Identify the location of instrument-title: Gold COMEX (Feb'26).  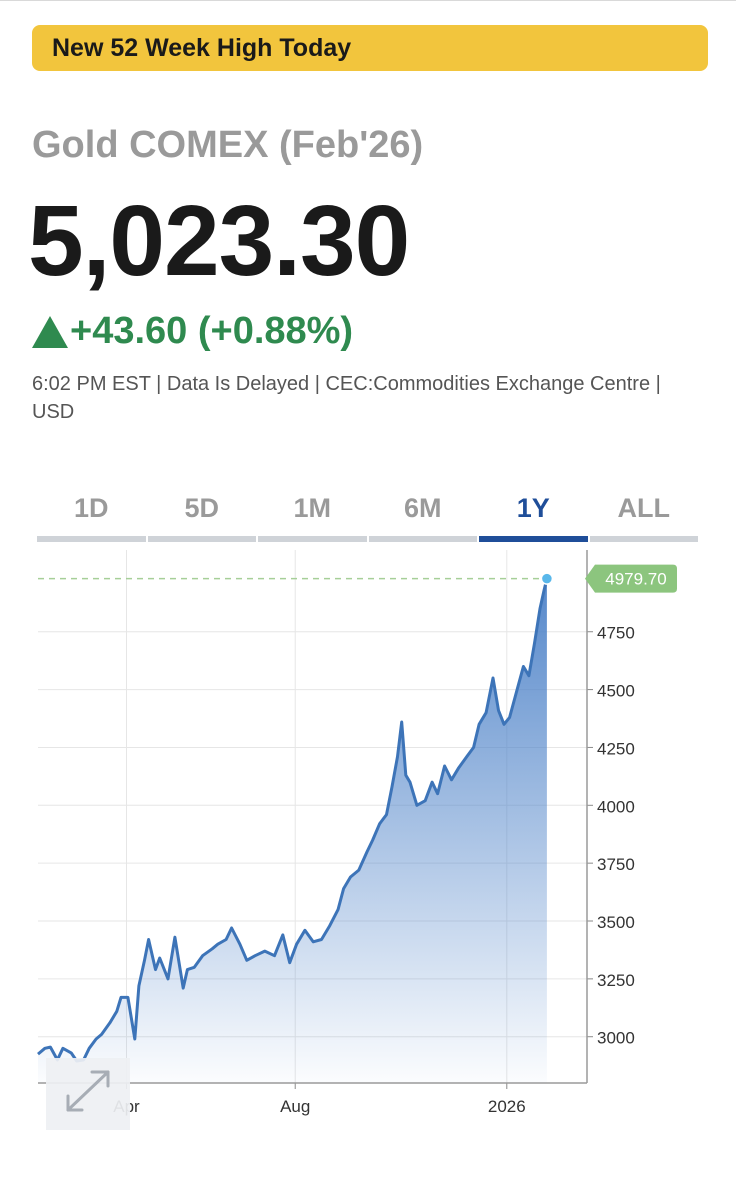
(228, 145).